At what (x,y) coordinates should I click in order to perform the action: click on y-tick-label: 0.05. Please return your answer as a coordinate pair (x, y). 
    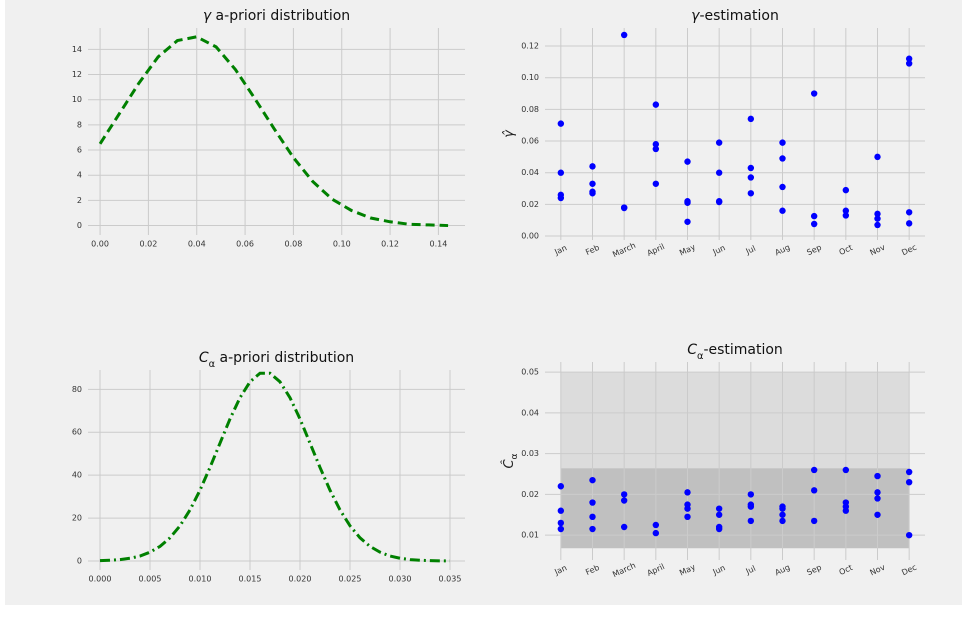
    Looking at the image, I should click on (530, 372).